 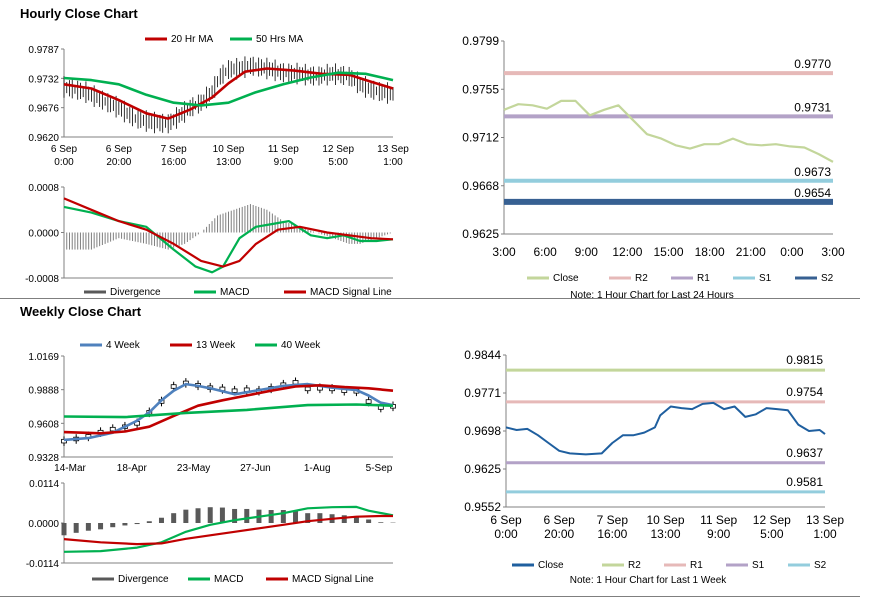 I want to click on hourly-price-xtick-date: 7 Sep, so click(x=174, y=149).